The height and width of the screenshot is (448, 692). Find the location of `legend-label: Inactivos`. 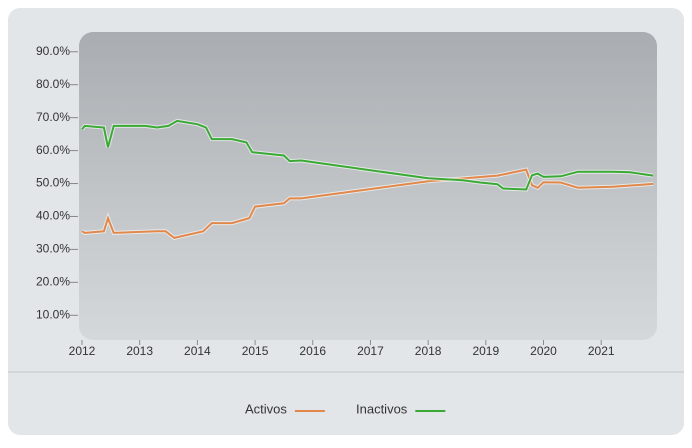

legend-label: Inactivos is located at coordinates (382, 408).